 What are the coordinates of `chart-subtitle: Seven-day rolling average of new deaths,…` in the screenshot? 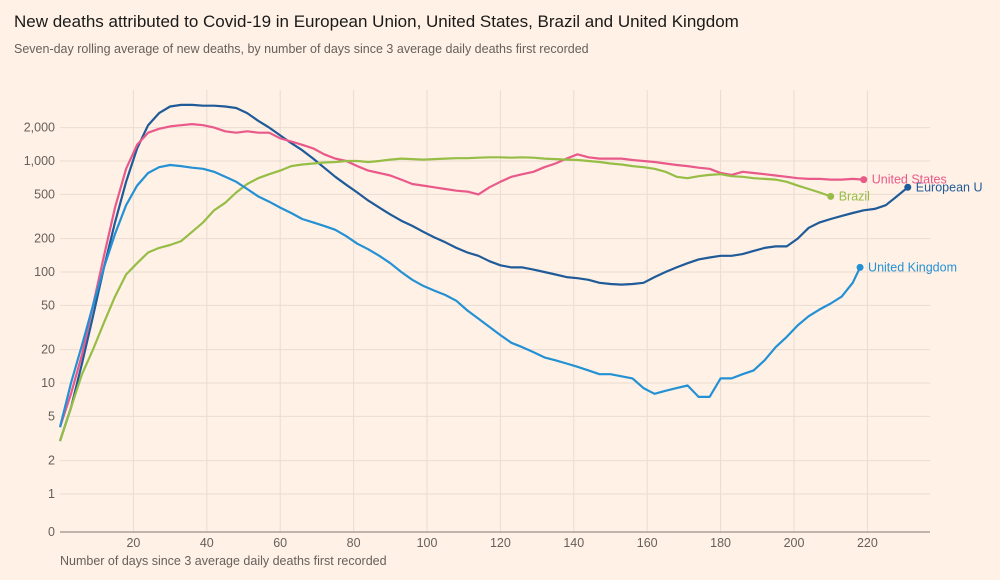 It's located at (301, 49).